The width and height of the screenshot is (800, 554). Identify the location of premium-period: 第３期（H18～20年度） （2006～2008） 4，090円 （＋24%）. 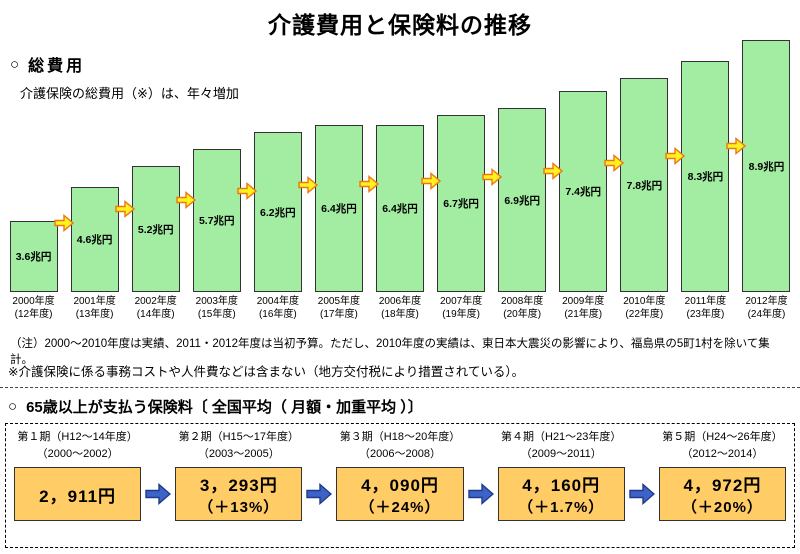
(399, 485).